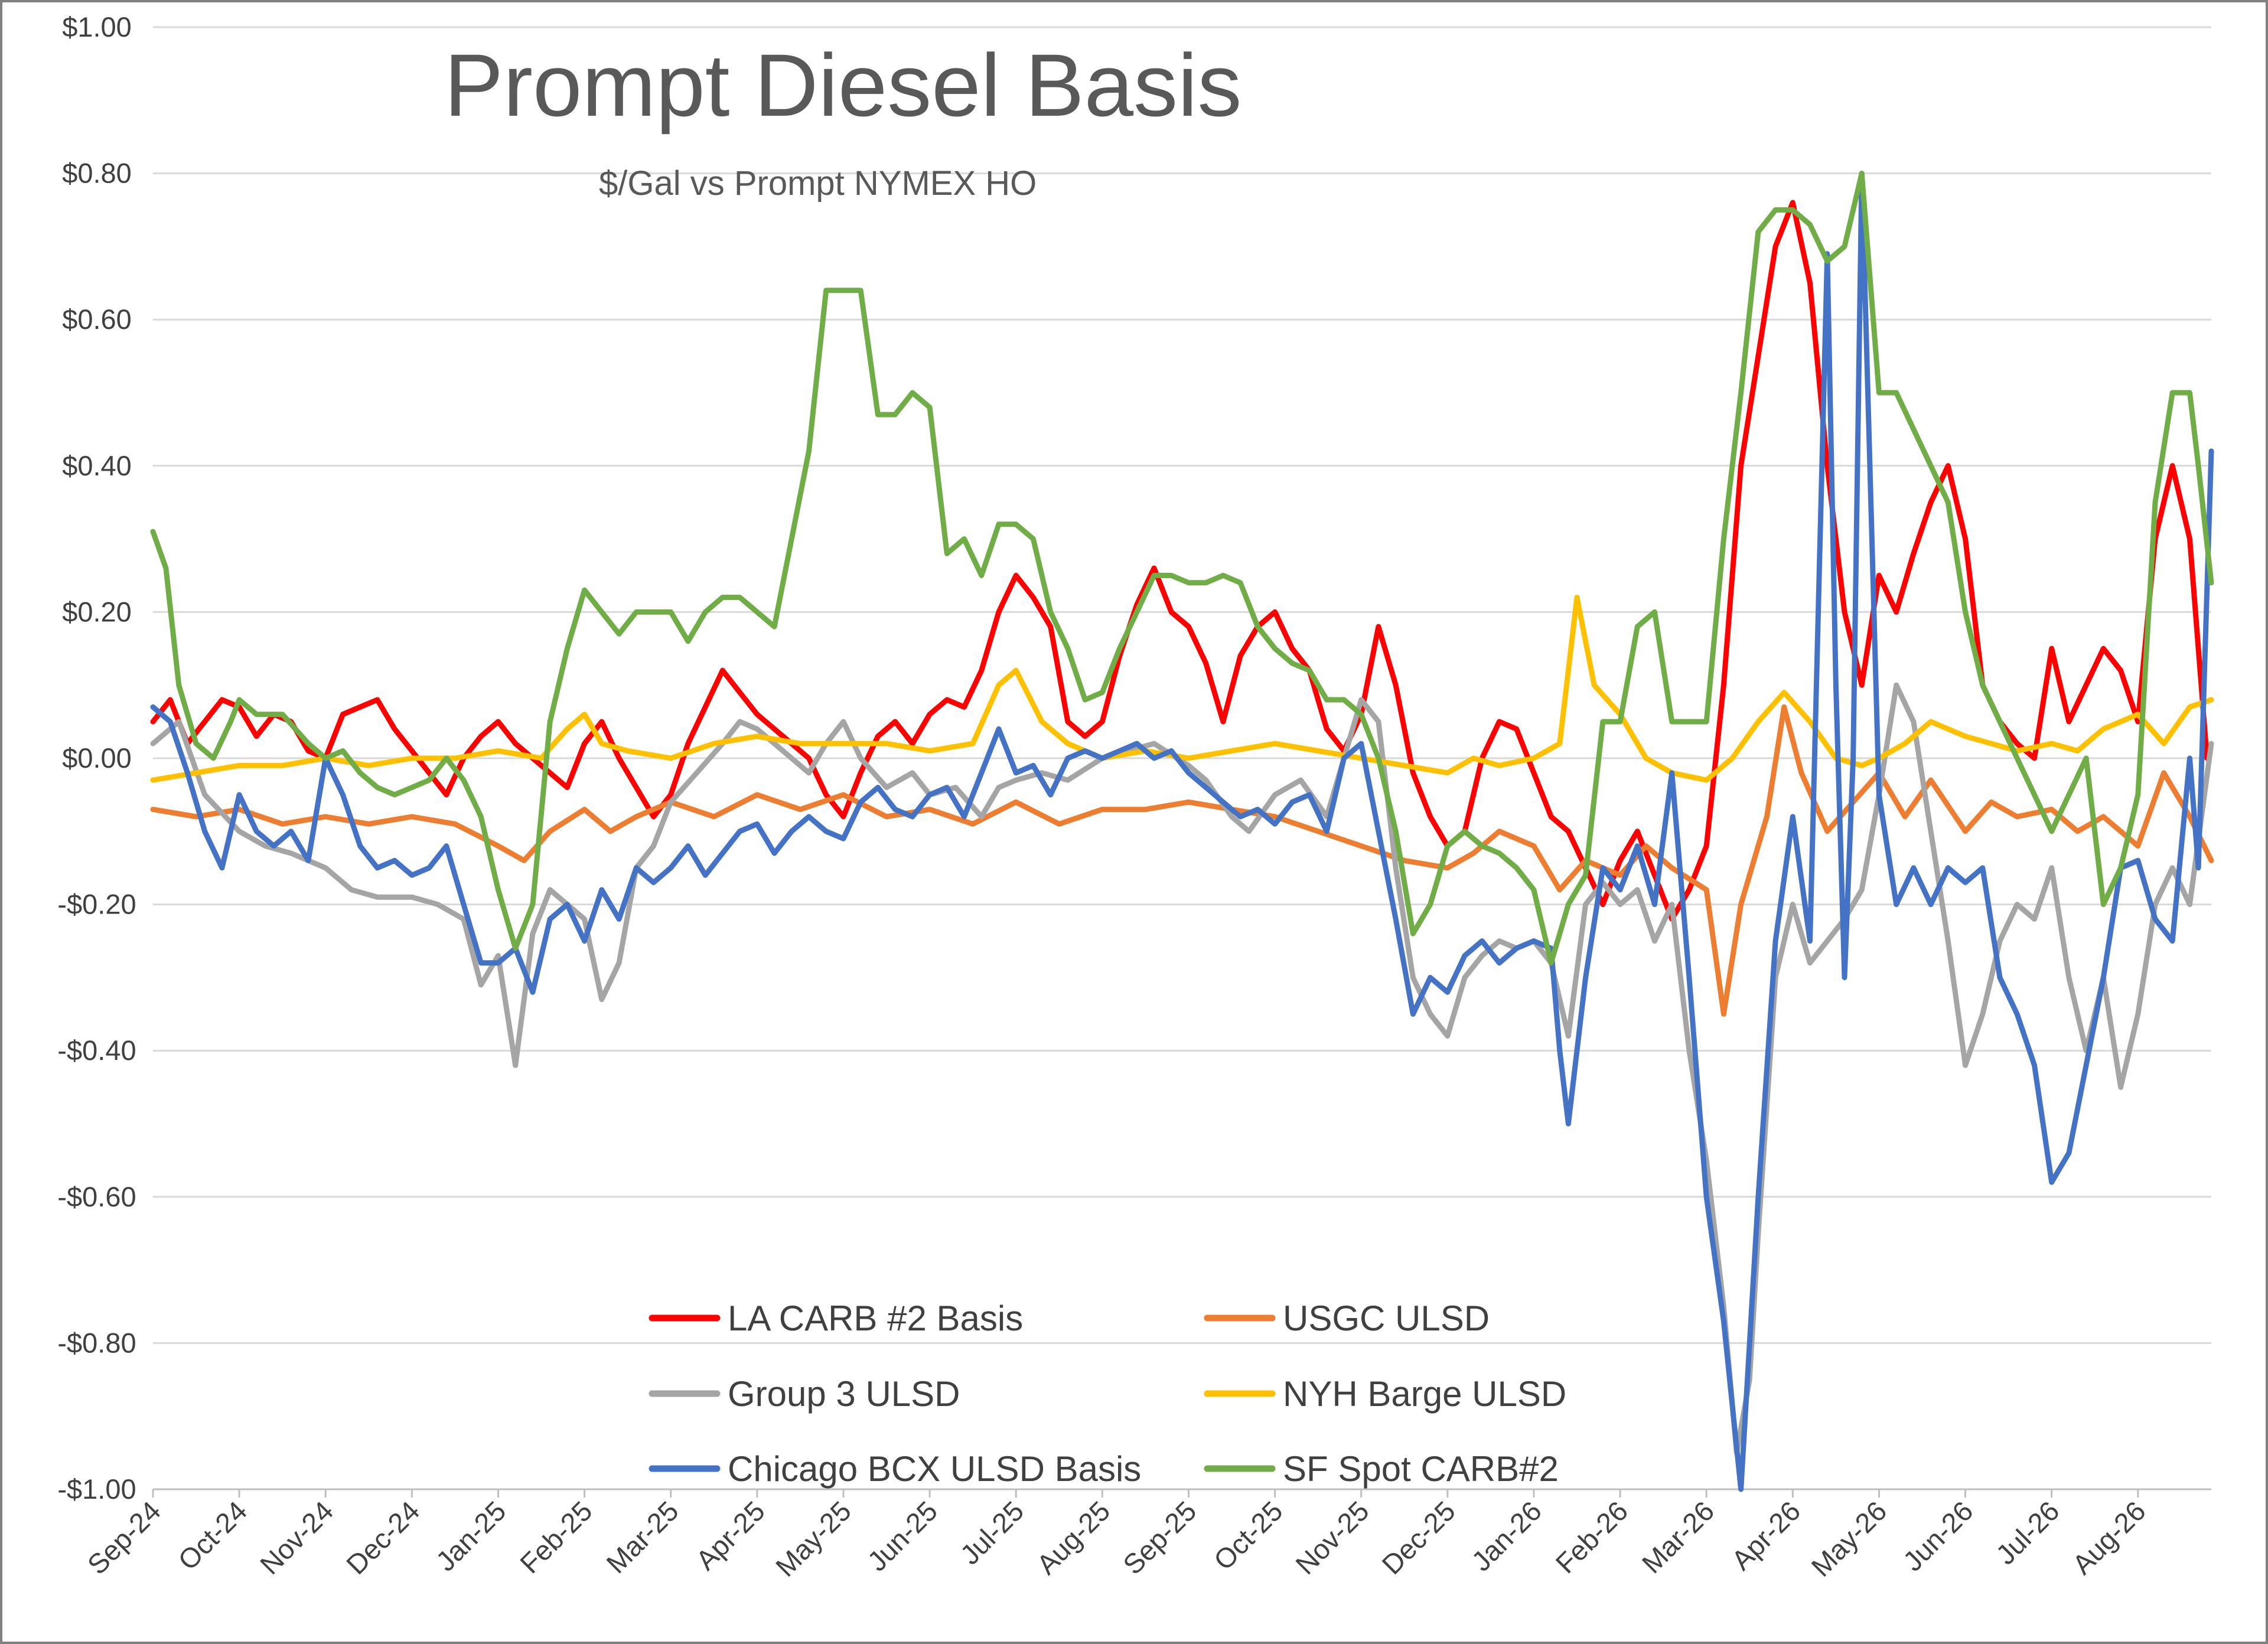 The width and height of the screenshot is (2268, 1644). Describe the element at coordinates (1424, 1394) in the screenshot. I see `legend-label: NYH Barge ULSD` at that location.